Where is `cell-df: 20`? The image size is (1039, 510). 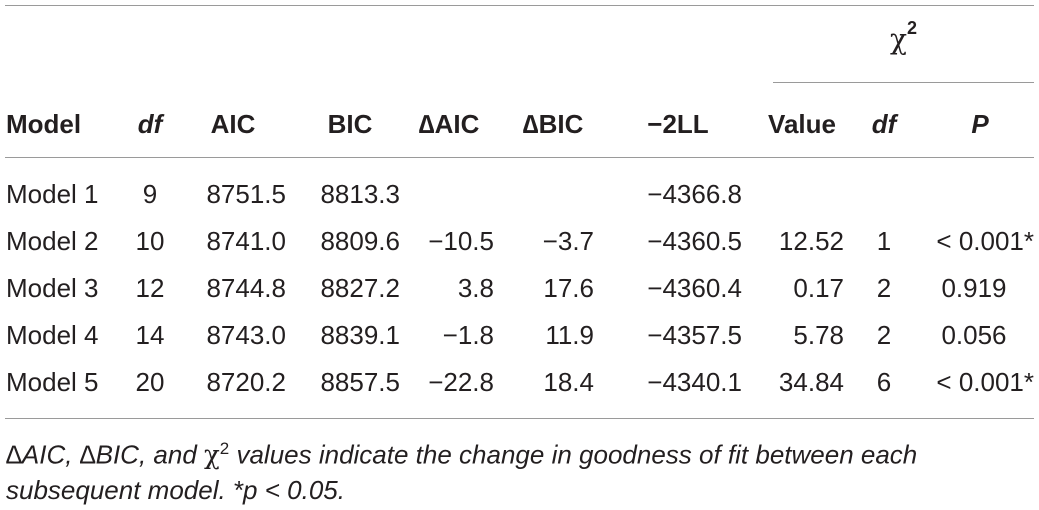
cell-df: 20 is located at coordinates (150, 382).